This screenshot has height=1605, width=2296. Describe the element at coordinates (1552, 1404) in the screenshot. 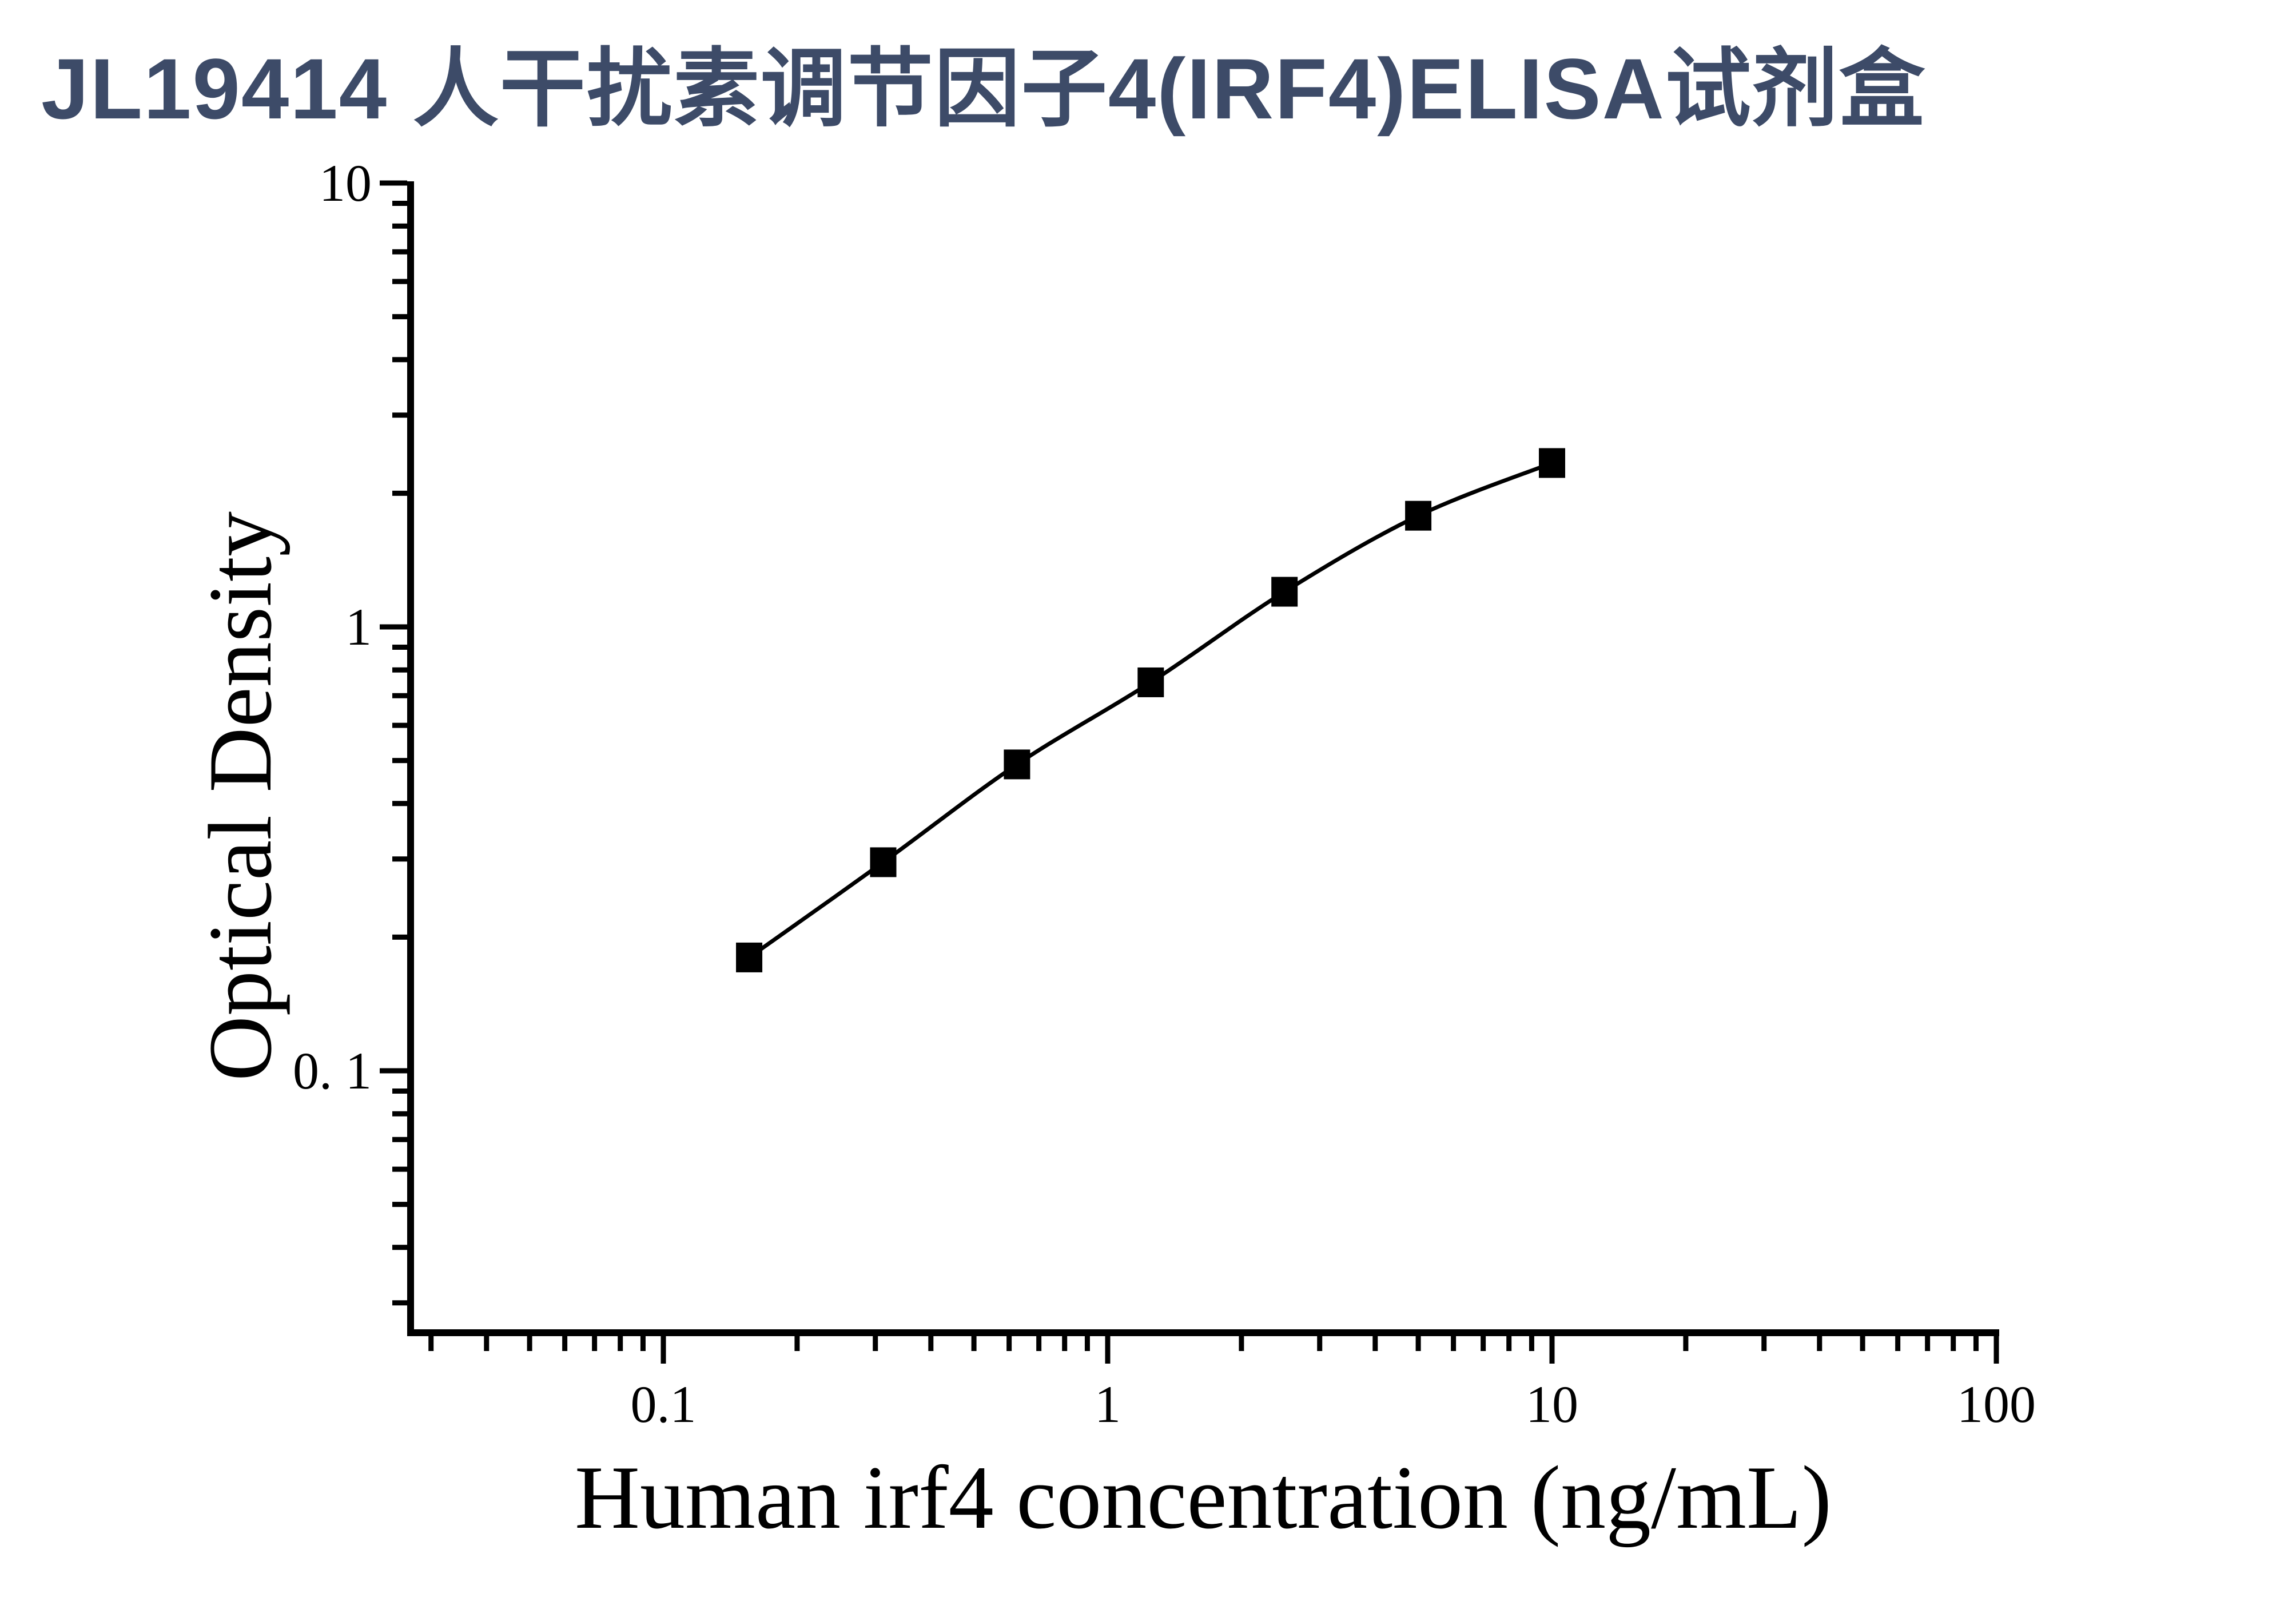

I see `x-tick-label: 10` at that location.